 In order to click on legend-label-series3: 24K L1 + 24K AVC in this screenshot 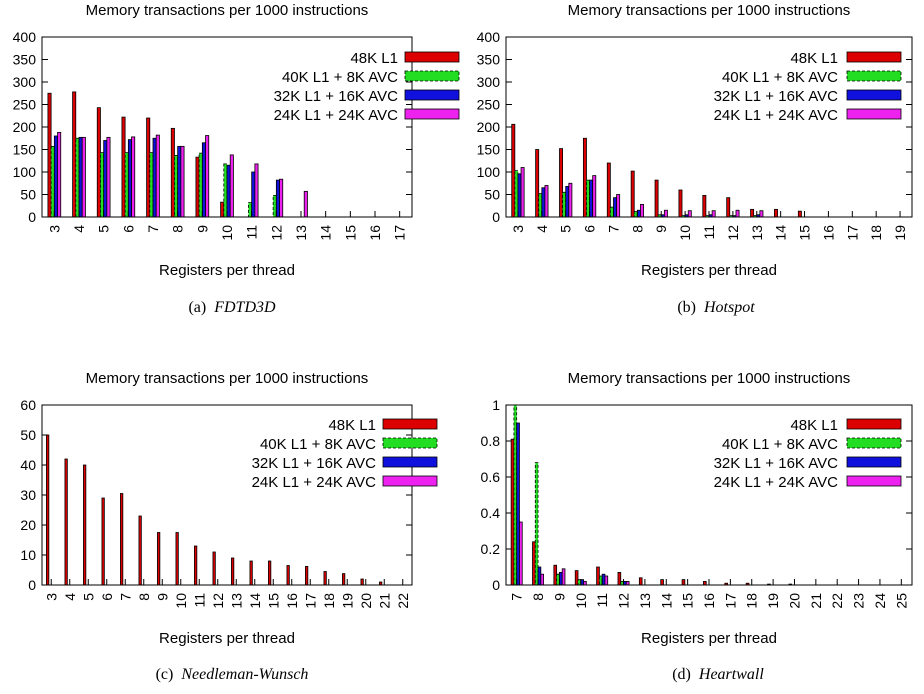, I will do `click(776, 482)`.